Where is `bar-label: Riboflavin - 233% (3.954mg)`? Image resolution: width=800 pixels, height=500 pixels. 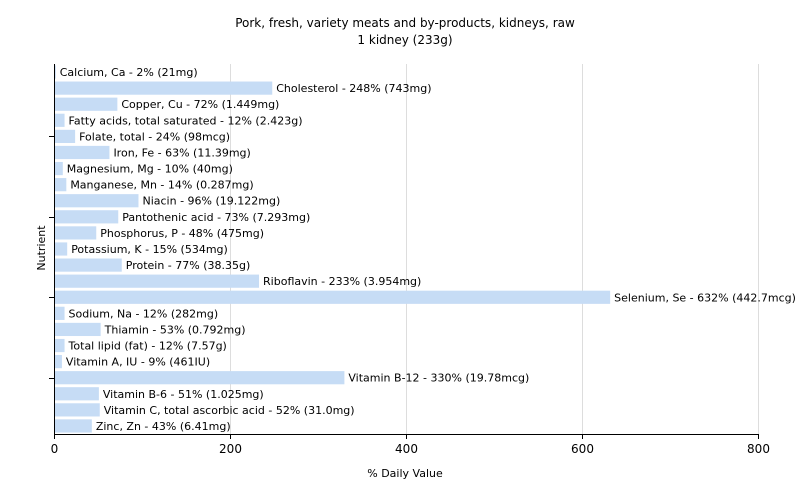 bar-label: Riboflavin - 233% (3.954mg) is located at coordinates (342, 281).